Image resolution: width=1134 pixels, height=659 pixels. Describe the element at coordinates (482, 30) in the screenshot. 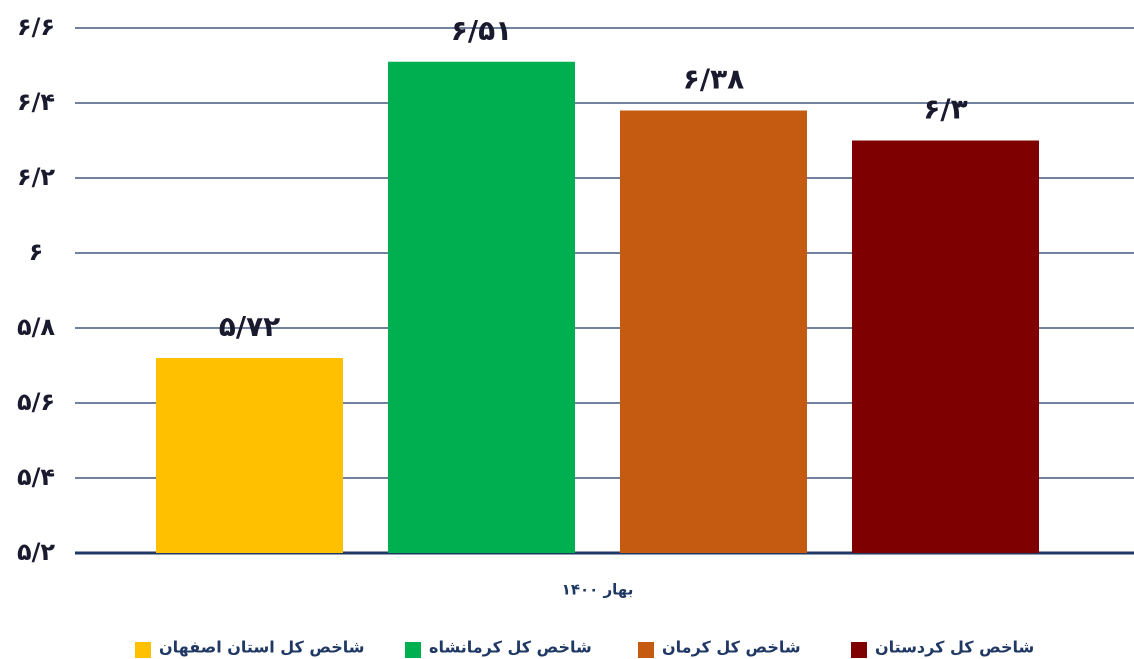

I see `data-label: ۶/۵۱` at that location.